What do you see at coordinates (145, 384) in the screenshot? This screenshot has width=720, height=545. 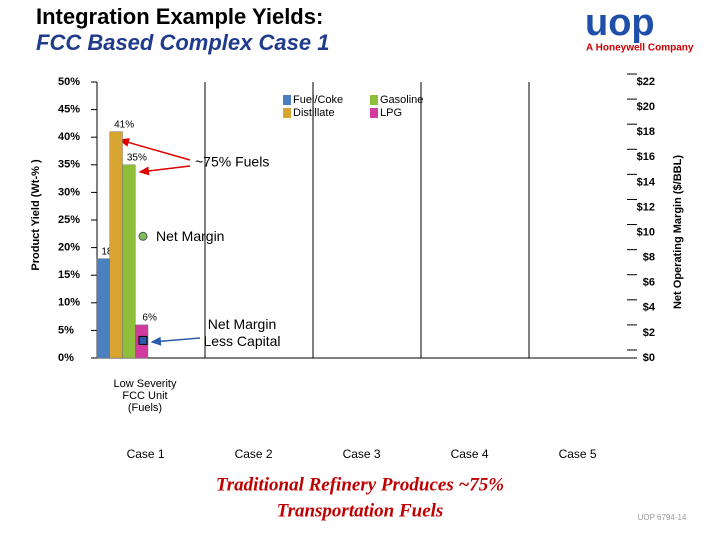 I see `category-note: Low Severity` at bounding box center [145, 384].